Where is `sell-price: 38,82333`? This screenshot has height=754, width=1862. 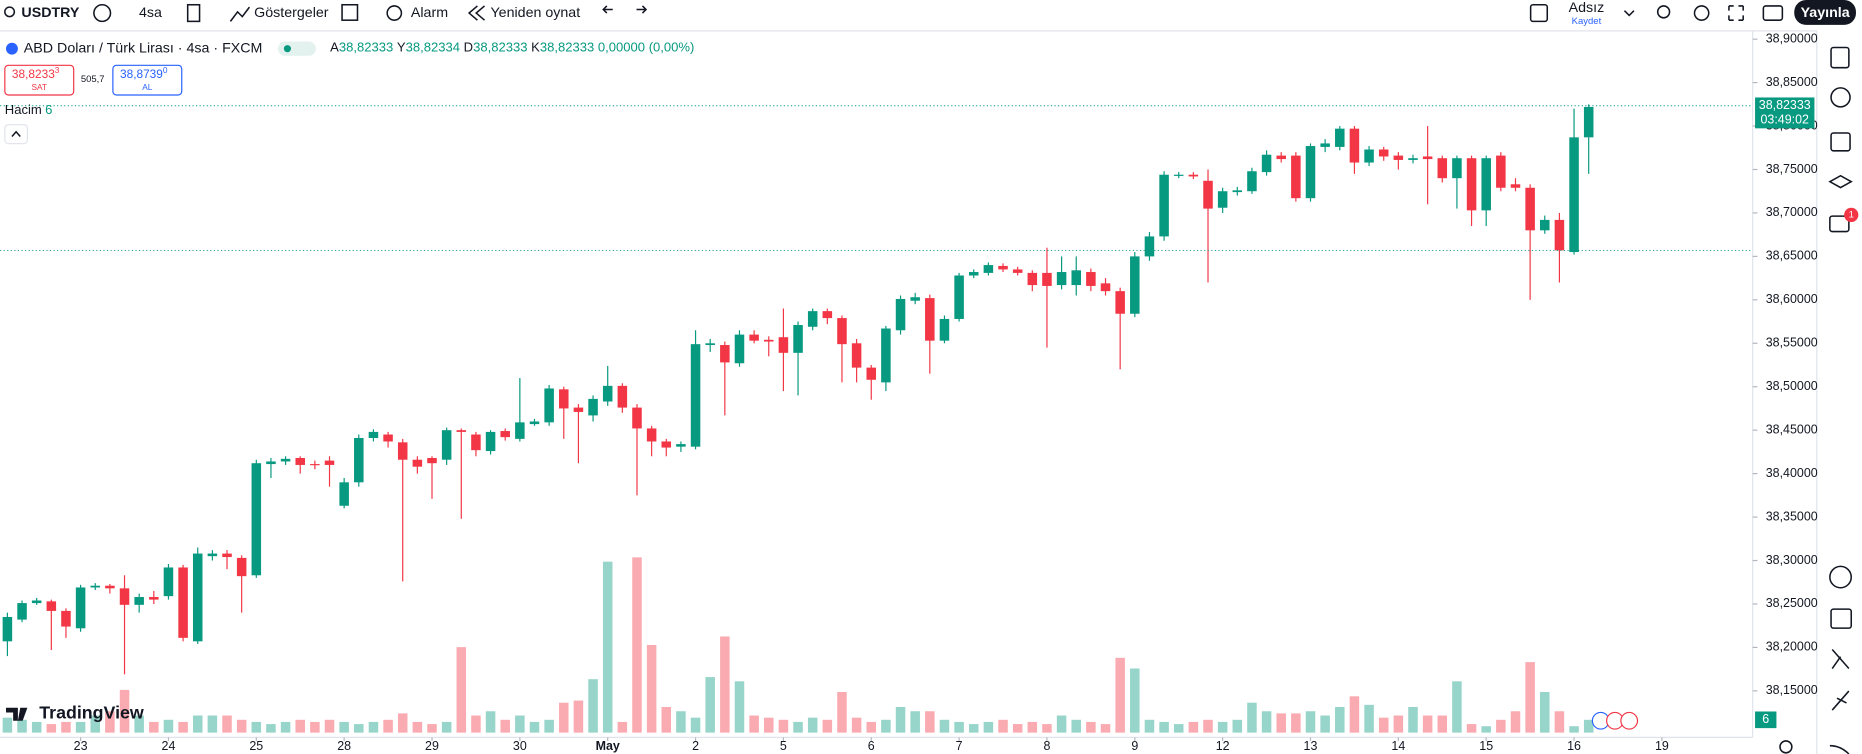
sell-price: 38,82333 is located at coordinates (36, 73).